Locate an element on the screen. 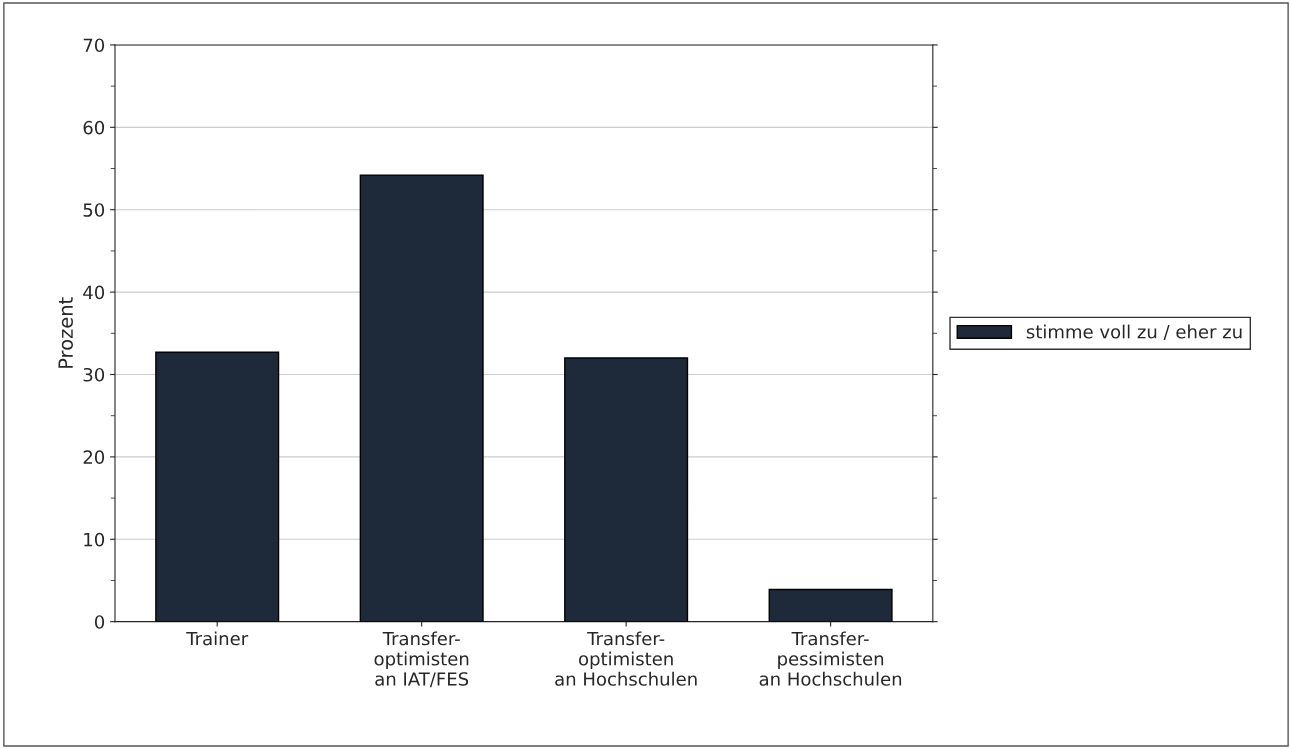  x-tick-label: Transfer- optimisten an Hochschulen is located at coordinates (626, 658).